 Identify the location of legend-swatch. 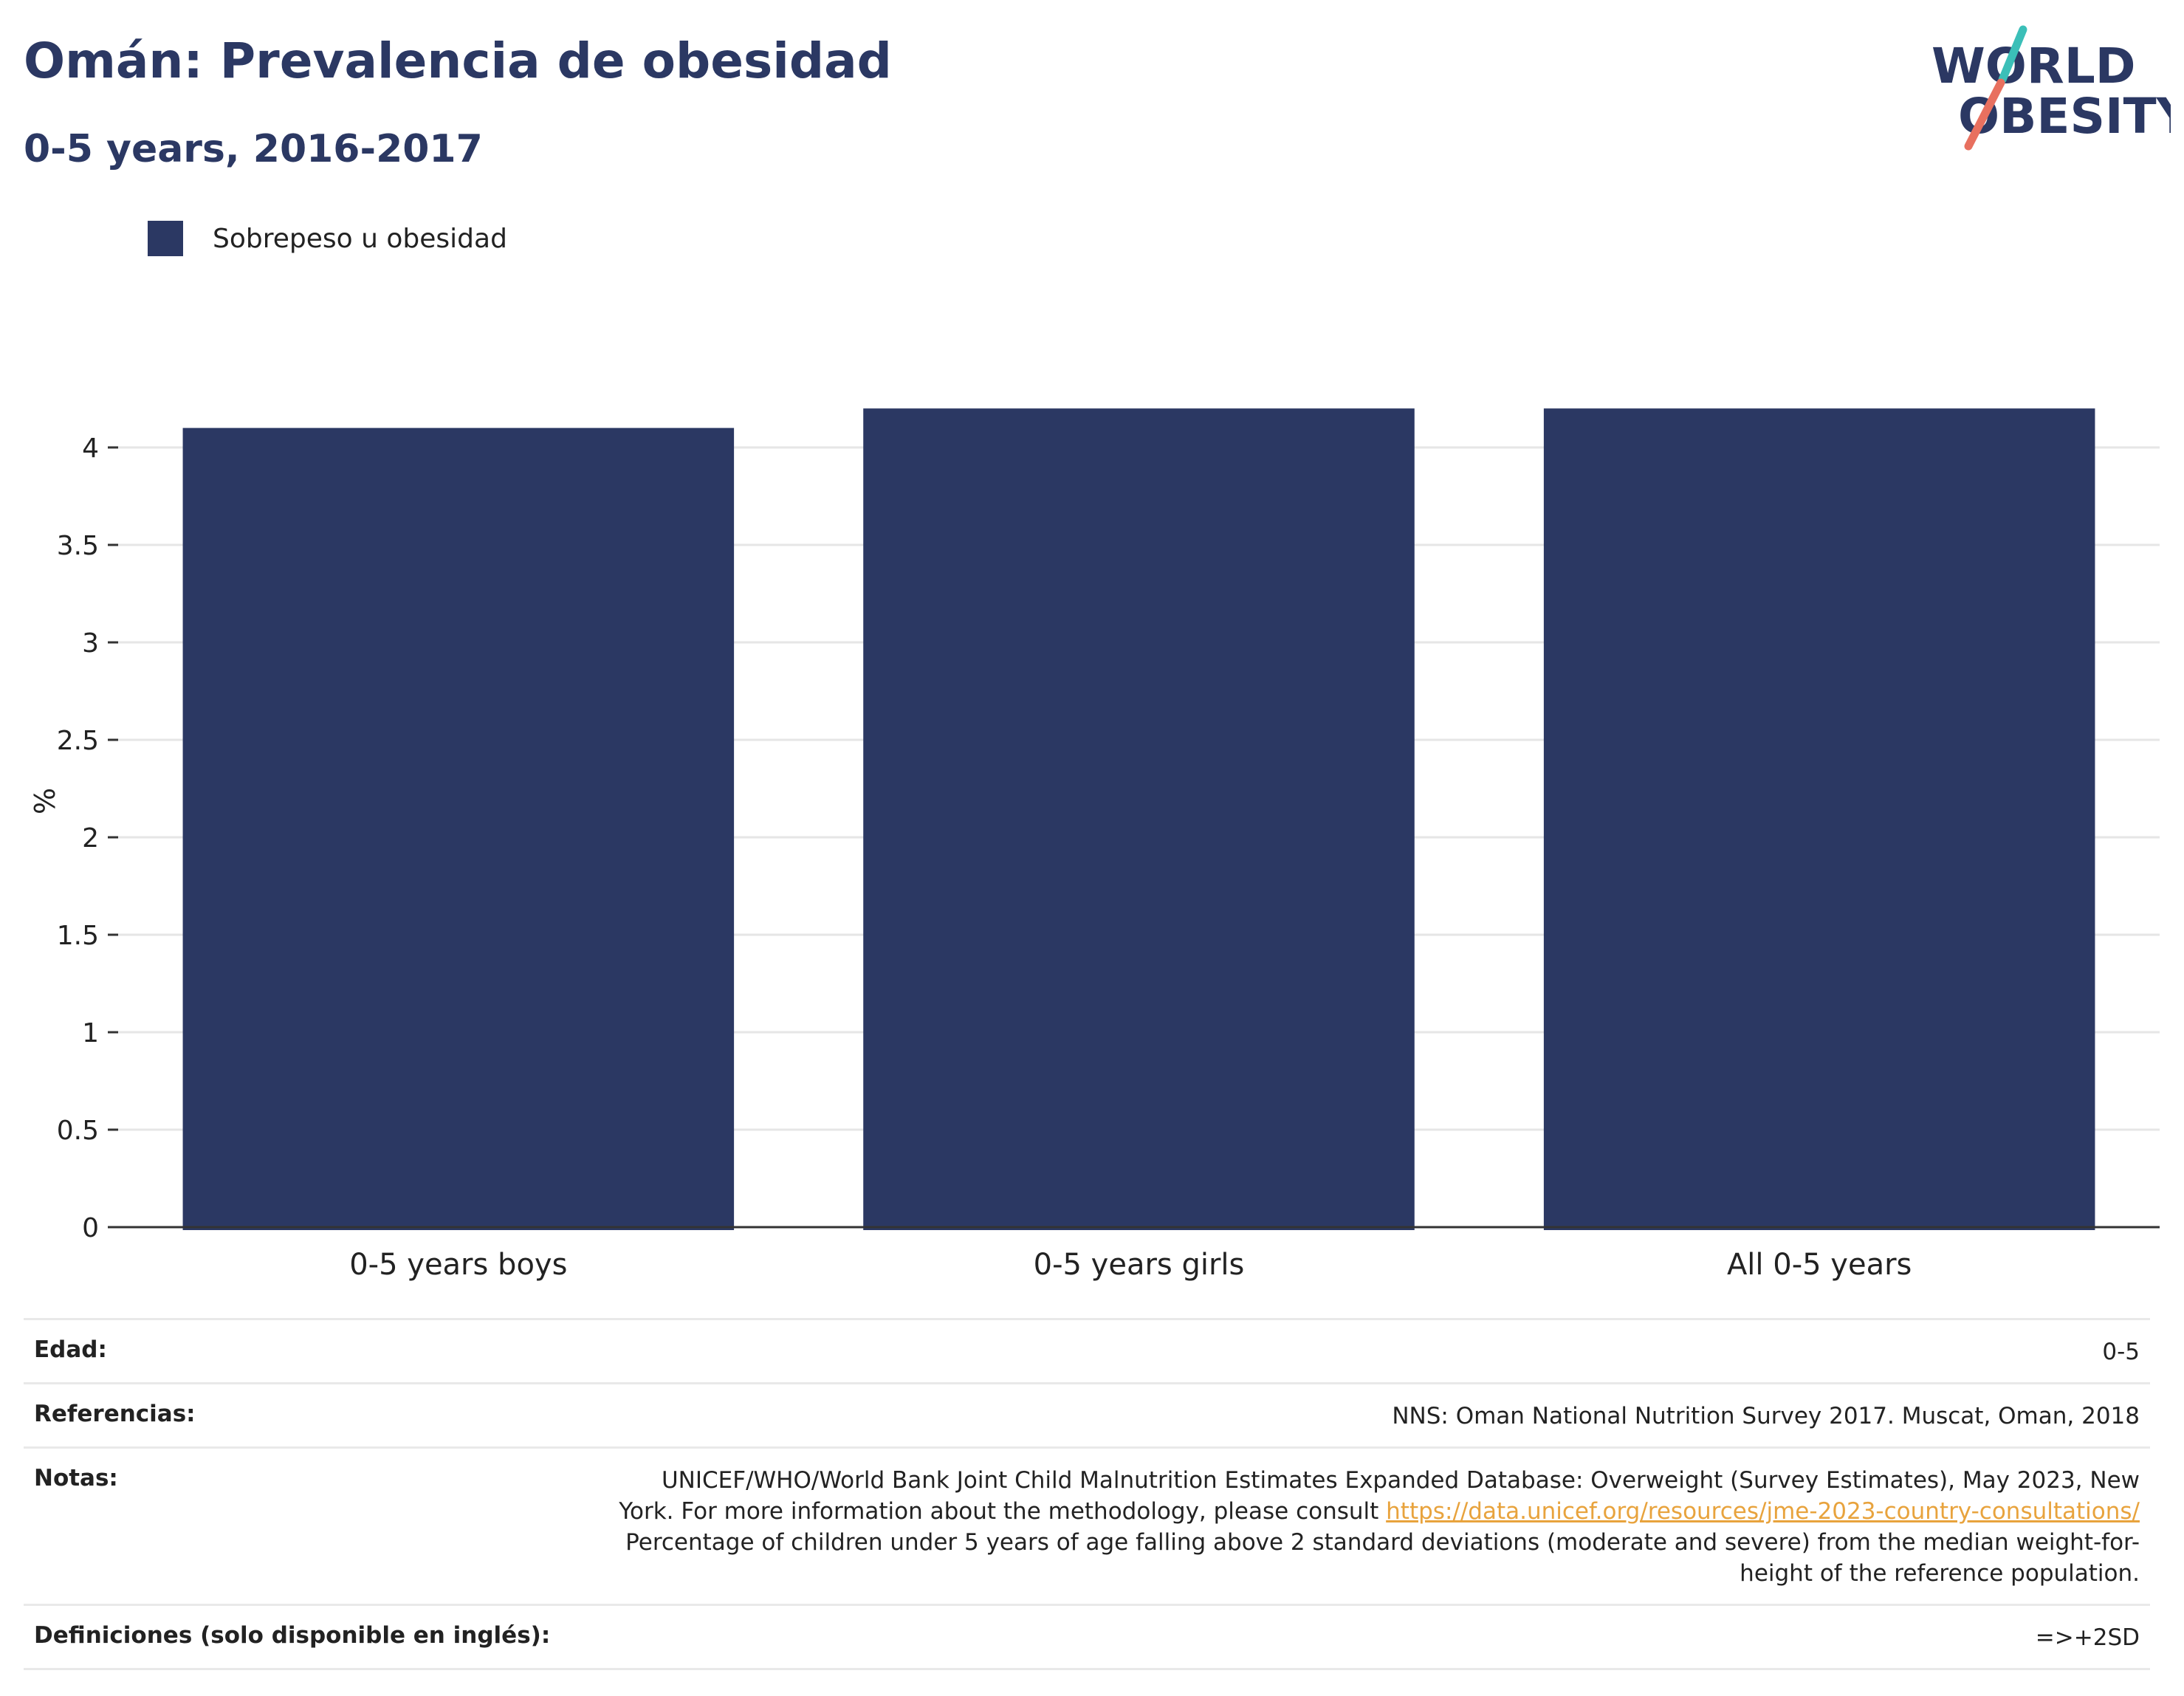
(165, 238).